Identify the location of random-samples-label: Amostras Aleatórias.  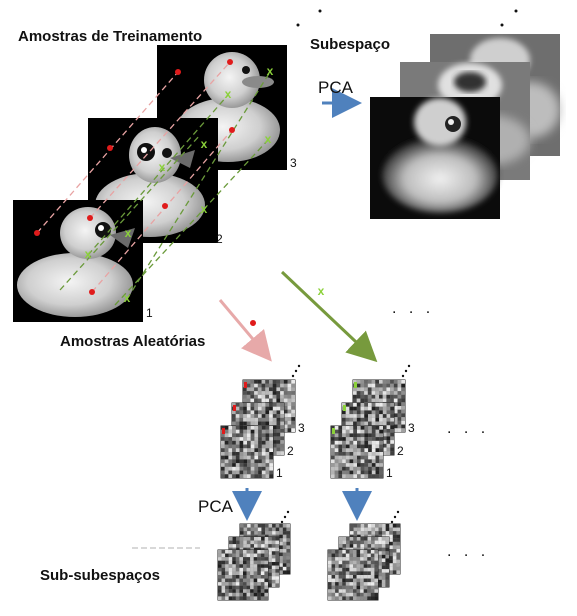
(133, 341).